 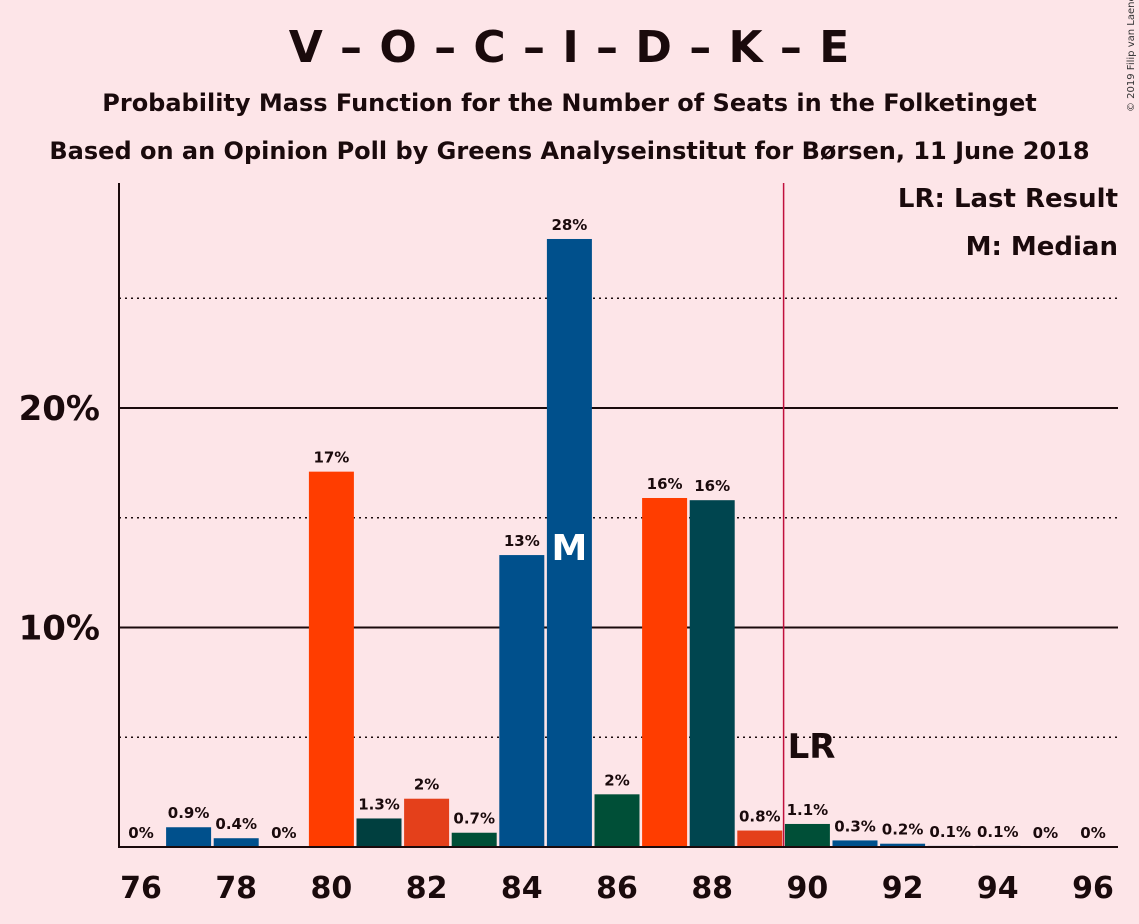 I want to click on value-label-92: 0.2%, so click(x=903, y=830).